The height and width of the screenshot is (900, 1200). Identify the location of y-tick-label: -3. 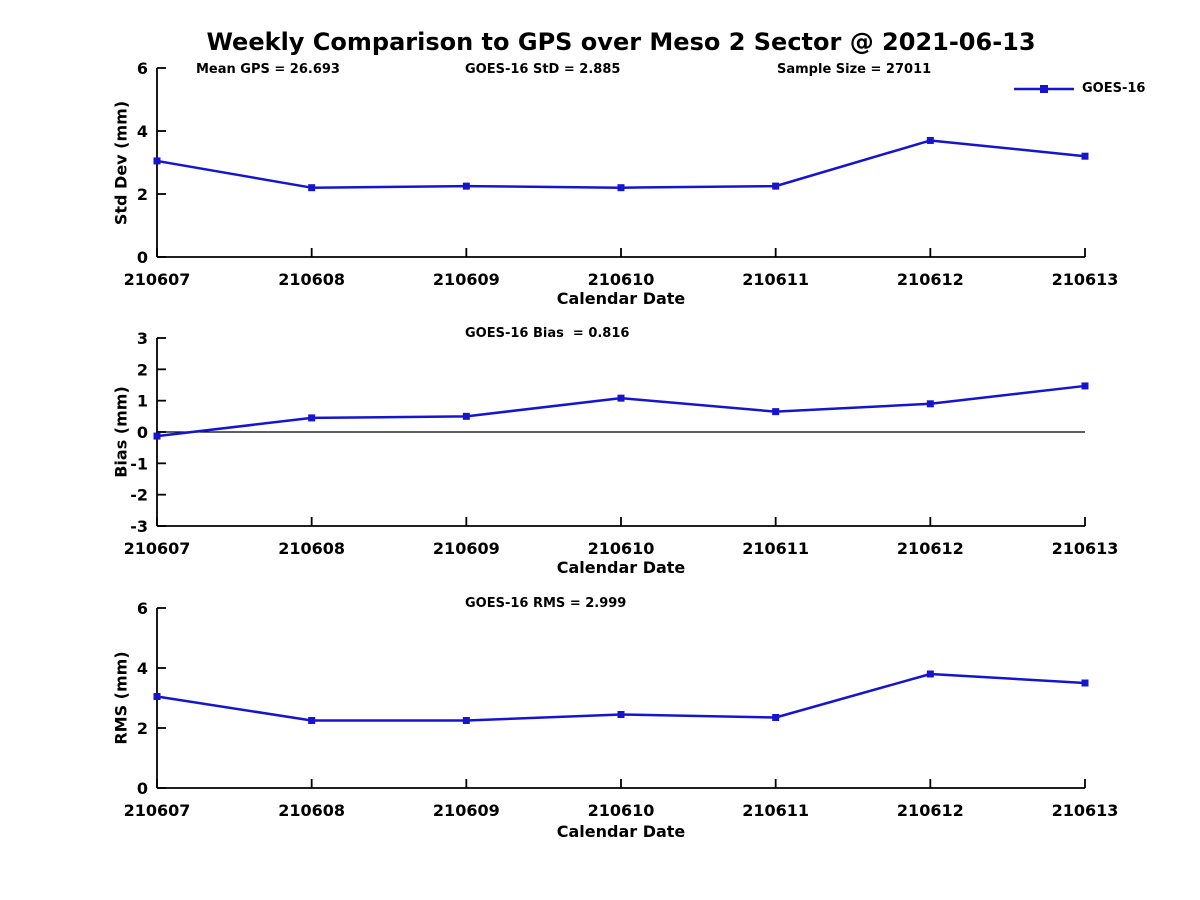
(139, 526).